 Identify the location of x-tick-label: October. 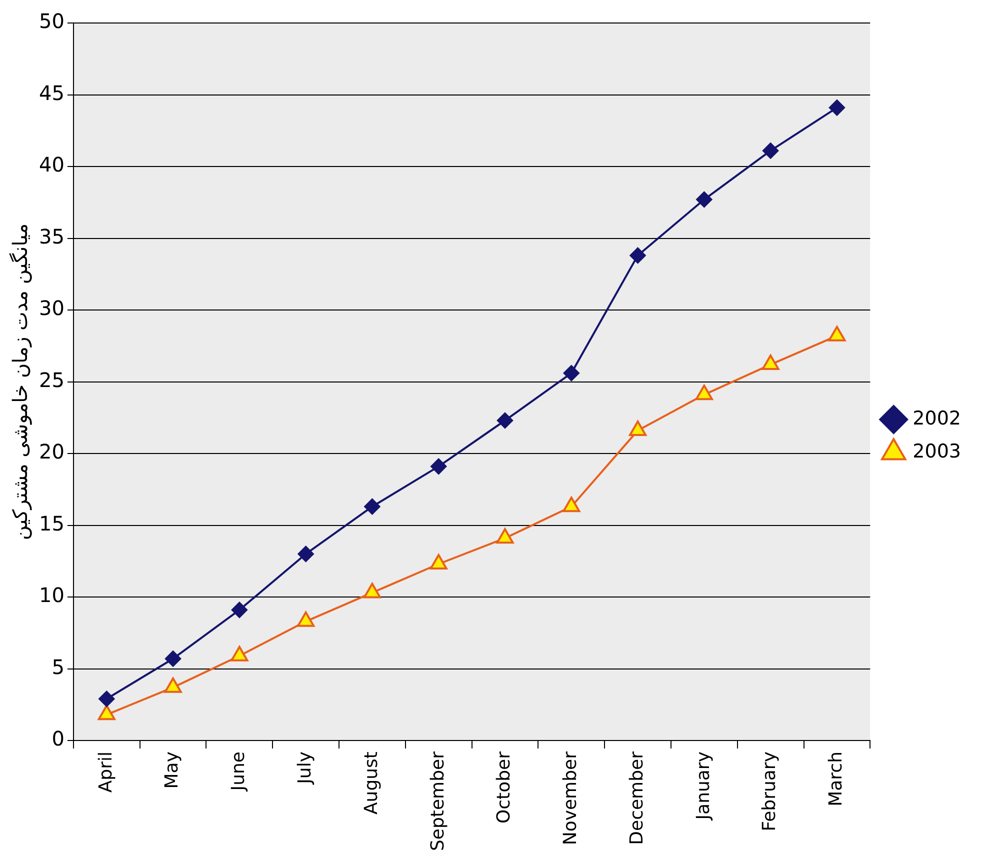
(504, 787).